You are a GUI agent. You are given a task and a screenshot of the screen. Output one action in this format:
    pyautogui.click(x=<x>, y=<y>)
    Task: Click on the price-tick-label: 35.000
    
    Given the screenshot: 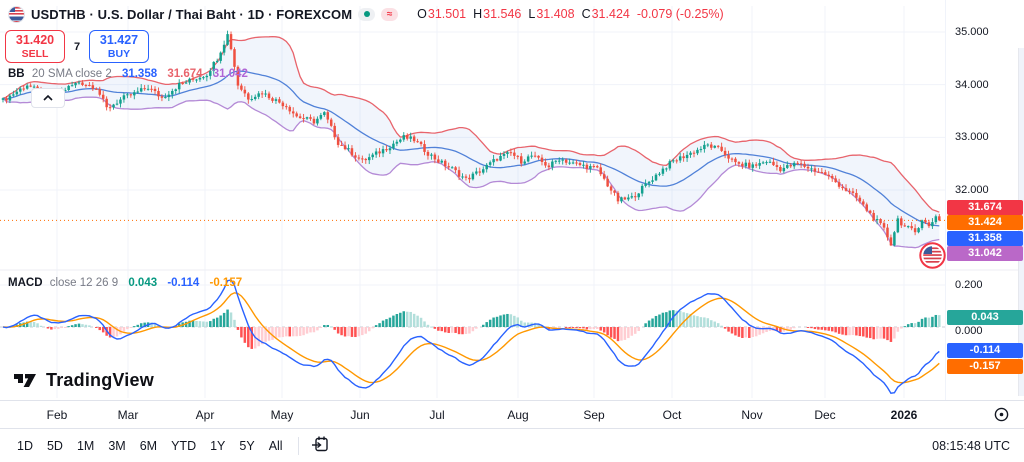 What is the action you would take?
    pyautogui.click(x=972, y=32)
    